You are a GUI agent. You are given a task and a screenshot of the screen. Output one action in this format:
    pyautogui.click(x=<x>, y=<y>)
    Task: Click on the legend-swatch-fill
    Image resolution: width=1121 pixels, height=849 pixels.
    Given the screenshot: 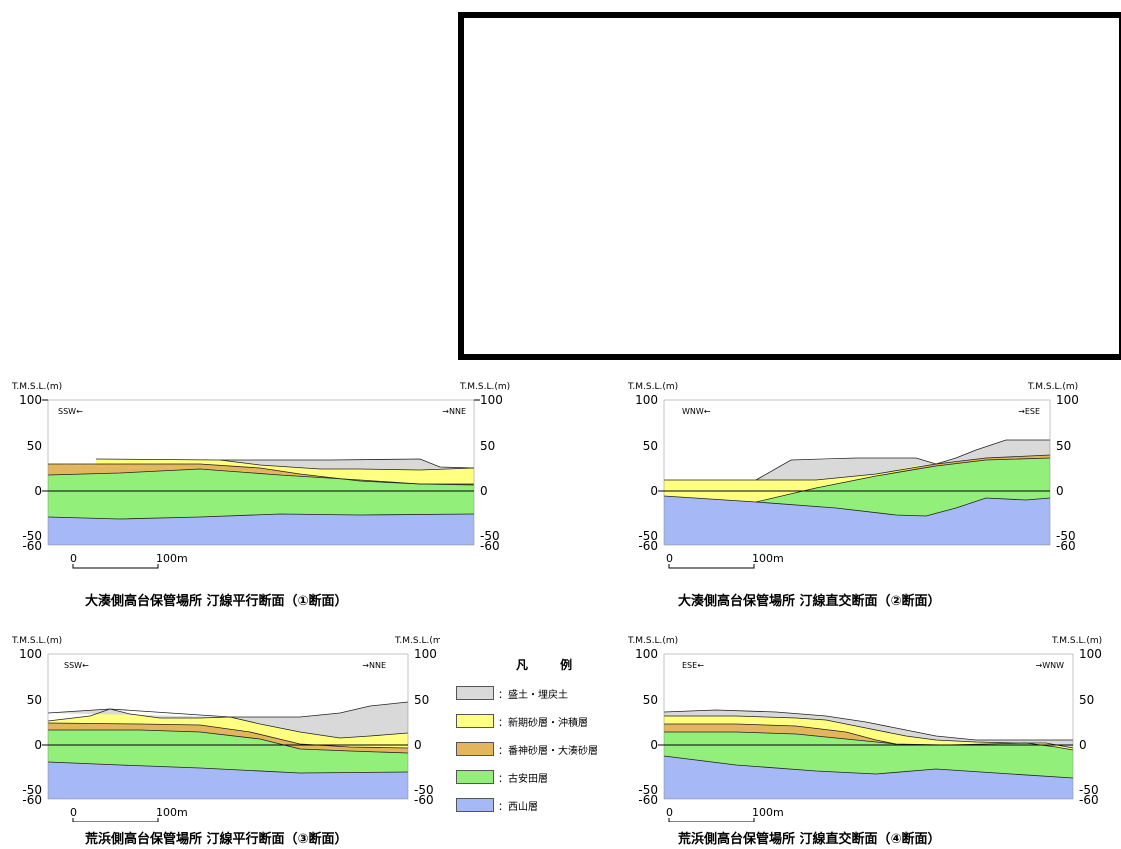 What is the action you would take?
    pyautogui.click(x=475, y=693)
    